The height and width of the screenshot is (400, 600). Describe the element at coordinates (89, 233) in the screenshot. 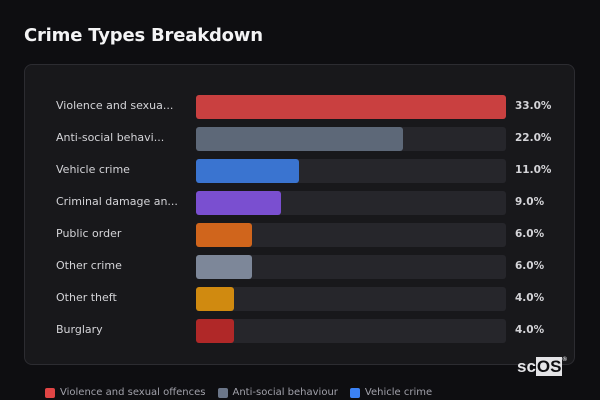

I see `category-label: Public order` at that location.